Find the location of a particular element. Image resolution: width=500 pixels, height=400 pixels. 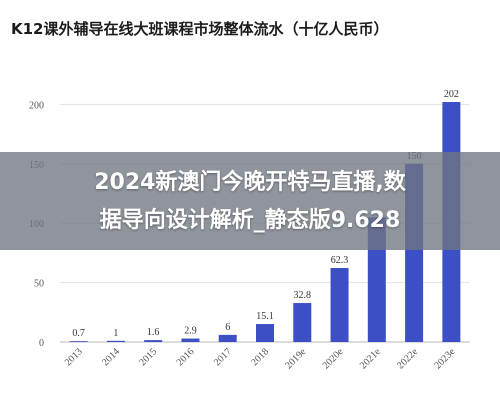

x-tick-label-2023e: 2023e is located at coordinates (444, 358).